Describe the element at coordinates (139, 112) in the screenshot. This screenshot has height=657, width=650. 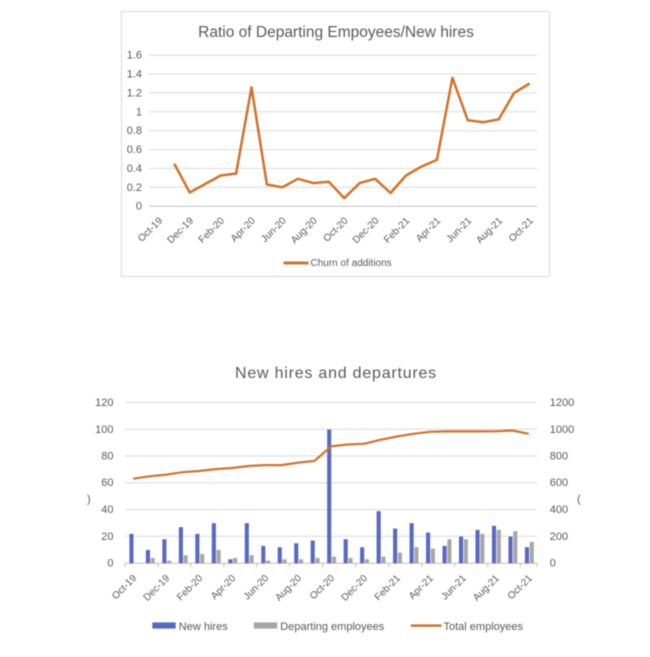
I see `svg-text: 1` at that location.